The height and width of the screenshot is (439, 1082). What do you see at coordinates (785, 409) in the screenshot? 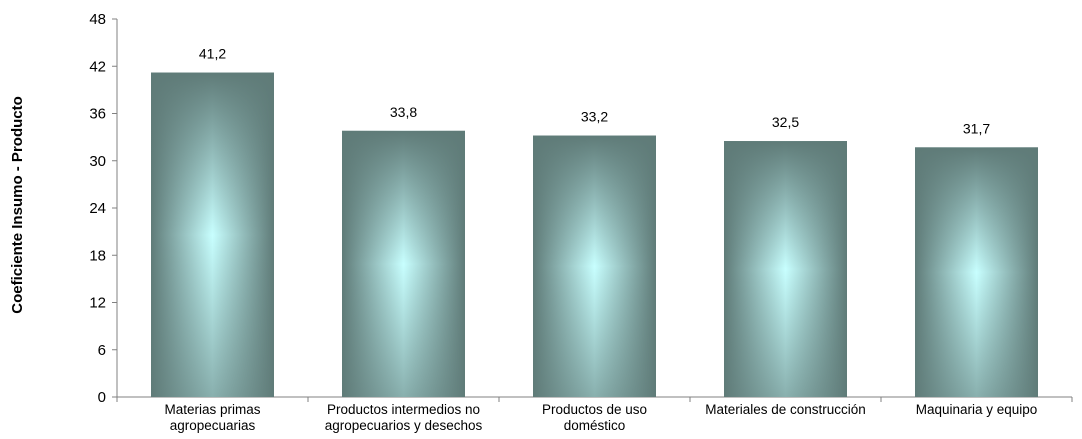
I see `category-label: Materiales de construcción` at bounding box center [785, 409].